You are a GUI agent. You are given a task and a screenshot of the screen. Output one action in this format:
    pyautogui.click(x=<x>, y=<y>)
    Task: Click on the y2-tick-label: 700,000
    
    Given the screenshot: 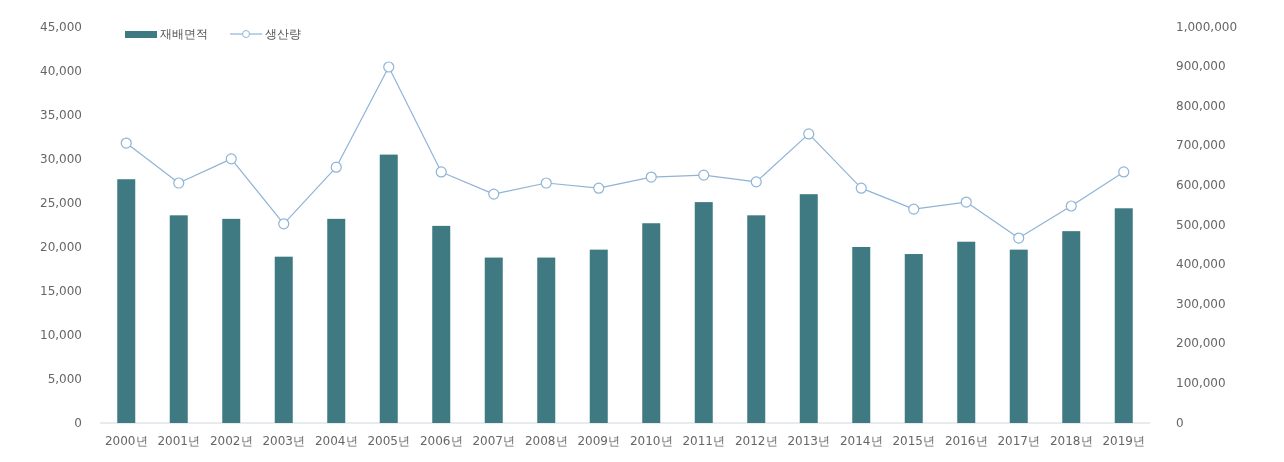 What is the action you would take?
    pyautogui.click(x=1201, y=145)
    